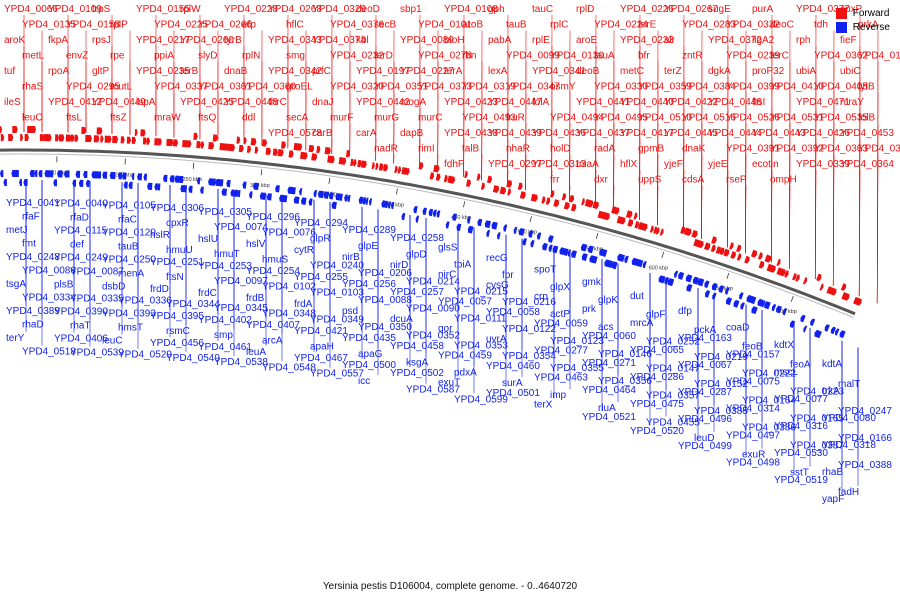  What do you see at coordinates (865, 411) in the screenshot?
I see `reverse-gene-label: YPD4_0247` at bounding box center [865, 411].